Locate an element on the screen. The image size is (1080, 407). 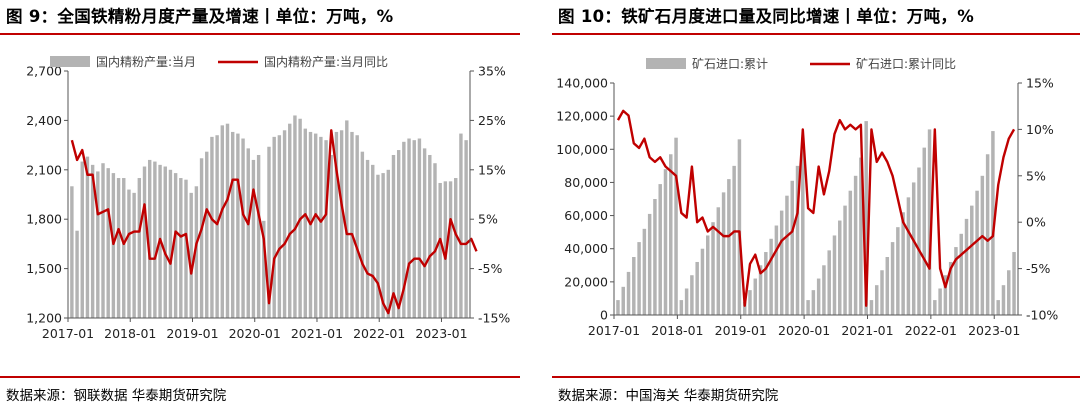
y-left-tick-label: 100,000 is located at coordinates (582, 149).